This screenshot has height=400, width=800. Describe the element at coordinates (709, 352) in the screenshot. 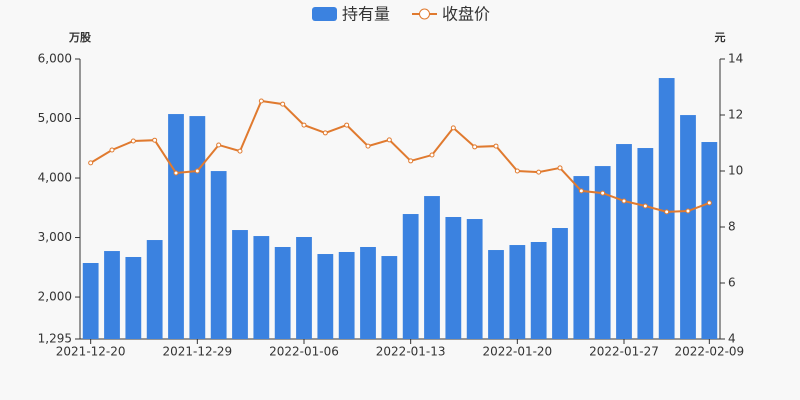

I see `x-tick-label: 2022-02-09` at that location.